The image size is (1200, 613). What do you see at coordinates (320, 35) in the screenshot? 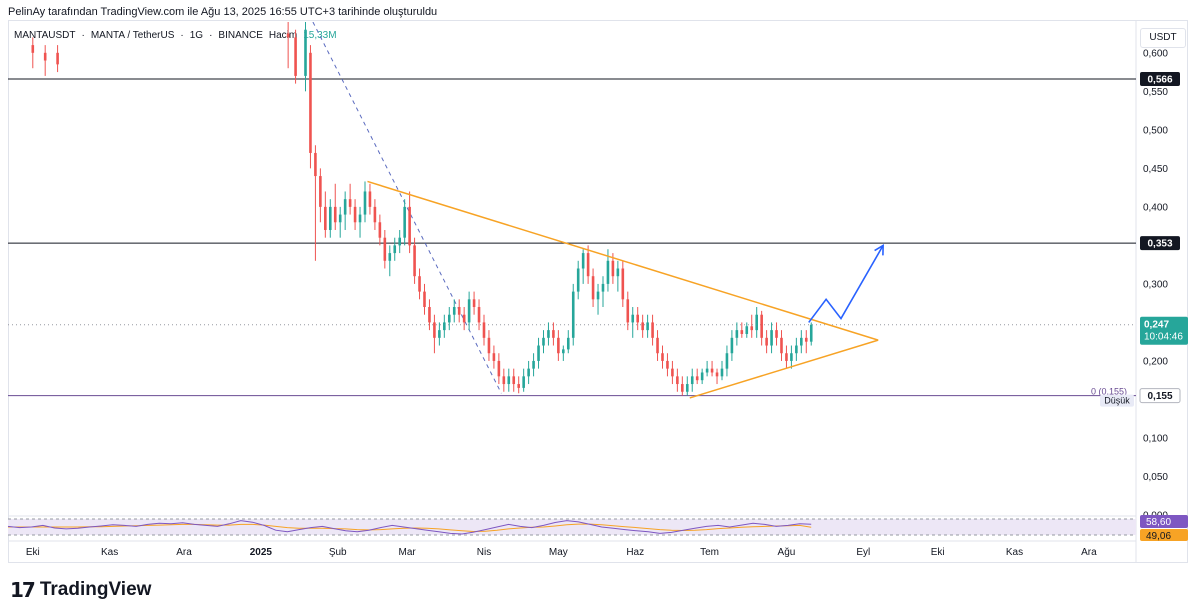
I see `volume-value: 15,33M` at bounding box center [320, 35].